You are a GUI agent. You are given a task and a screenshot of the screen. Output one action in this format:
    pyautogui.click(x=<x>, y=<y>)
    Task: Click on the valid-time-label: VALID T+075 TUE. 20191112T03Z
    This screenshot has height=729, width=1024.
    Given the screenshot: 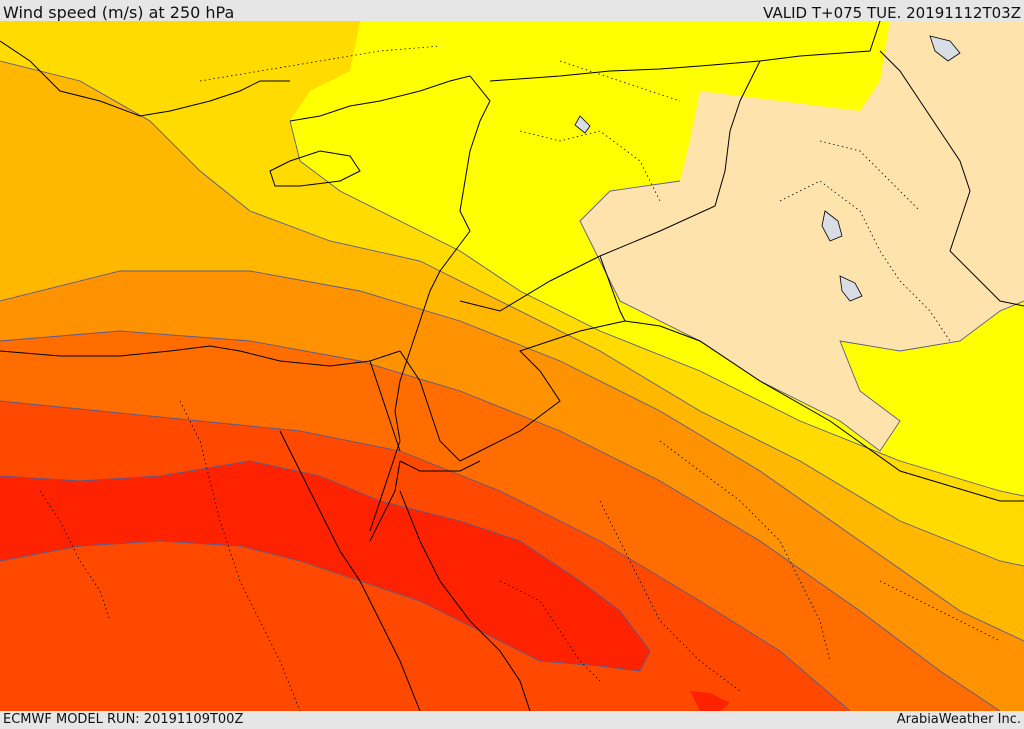 What is the action you would take?
    pyautogui.click(x=892, y=13)
    